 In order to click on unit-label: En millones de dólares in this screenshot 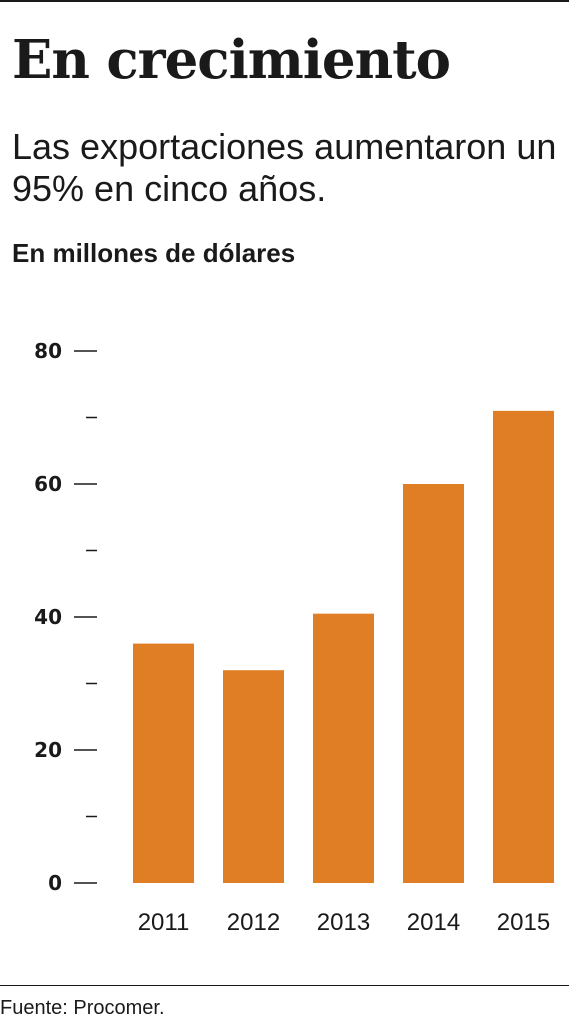, I will do `click(154, 253)`.